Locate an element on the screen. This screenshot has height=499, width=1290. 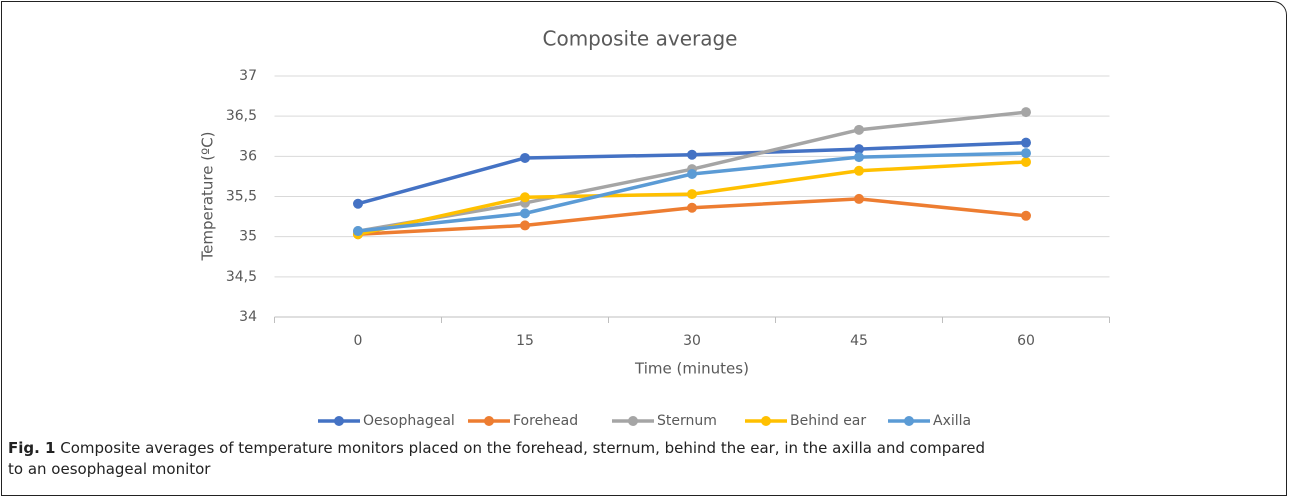
x-axis-label: Time (minutes) is located at coordinates (691, 369).